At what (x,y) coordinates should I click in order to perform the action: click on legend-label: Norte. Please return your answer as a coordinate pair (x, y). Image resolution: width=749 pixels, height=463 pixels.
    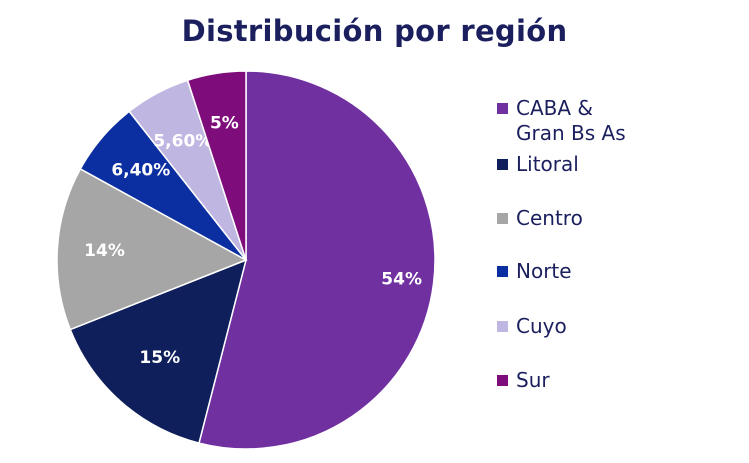
    Looking at the image, I should click on (544, 271).